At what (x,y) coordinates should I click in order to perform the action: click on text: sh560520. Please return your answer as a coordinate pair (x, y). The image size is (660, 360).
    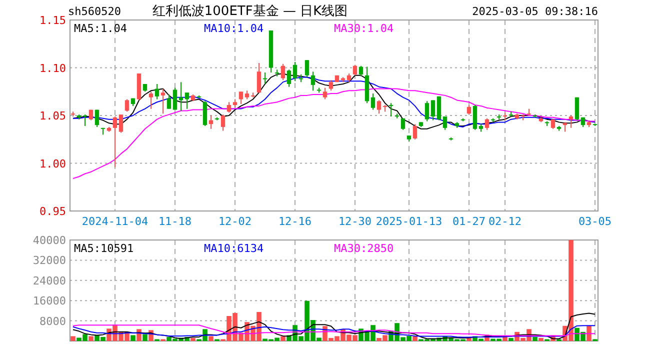
    Looking at the image, I should click on (94, 11).